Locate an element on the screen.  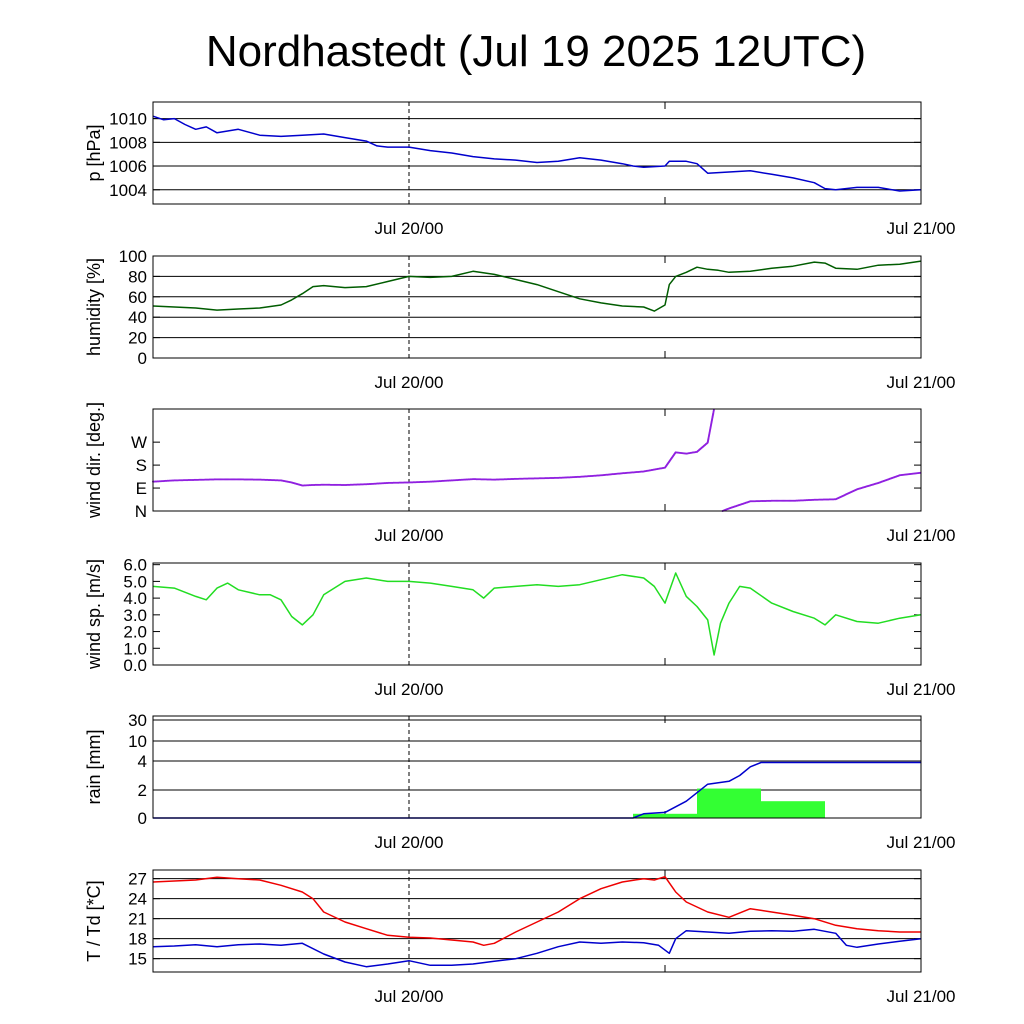
y-tick-label: 30 is located at coordinates (137, 720).